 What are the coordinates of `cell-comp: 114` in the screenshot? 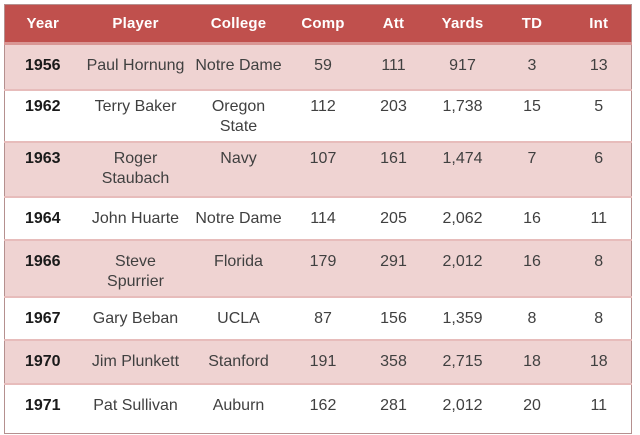 It's located at (323, 217).